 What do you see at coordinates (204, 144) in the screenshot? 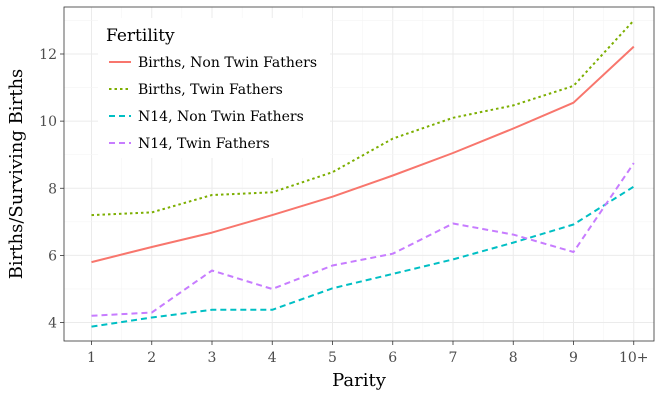
I see `legend-label-4: N14, Twin Fathers` at bounding box center [204, 144].